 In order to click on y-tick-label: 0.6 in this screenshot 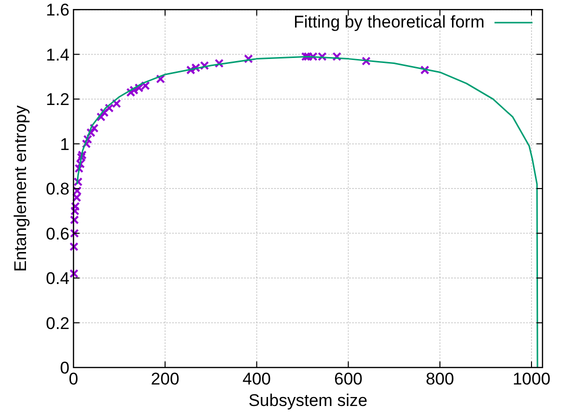, I will do `click(58, 234)`.